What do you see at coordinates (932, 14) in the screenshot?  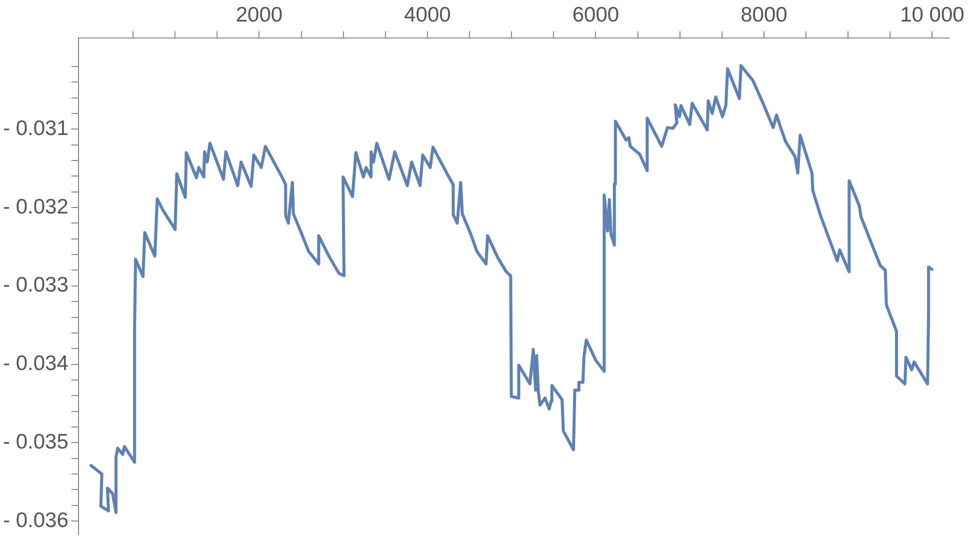 I see `x-tick-label: 10 000` at bounding box center [932, 14].